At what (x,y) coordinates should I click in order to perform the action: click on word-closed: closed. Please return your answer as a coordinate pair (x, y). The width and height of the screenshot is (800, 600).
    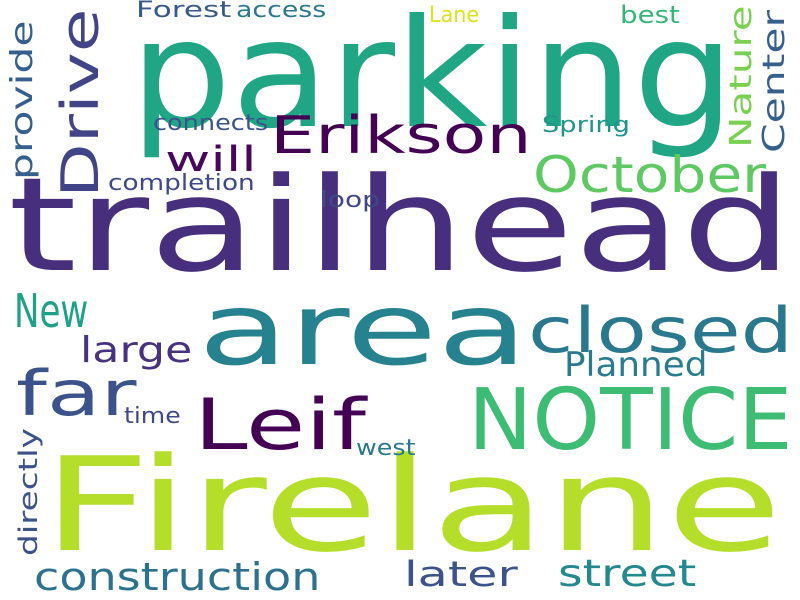
    Looking at the image, I should click on (661, 330).